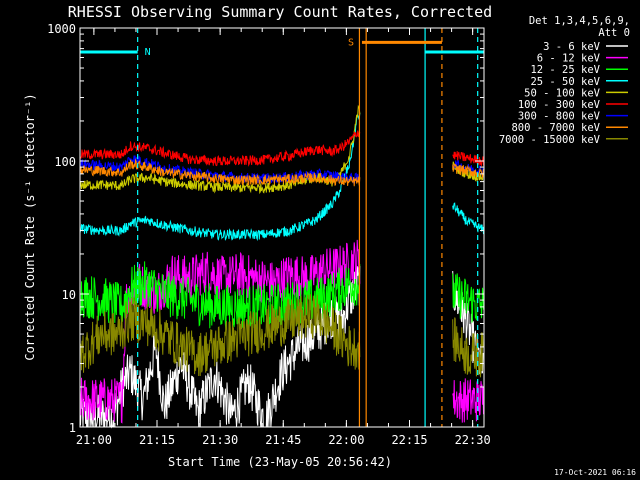 The image size is (640, 480). I want to click on x-axis-label: Start Time (23-May-05 20:56:42), so click(280, 462).